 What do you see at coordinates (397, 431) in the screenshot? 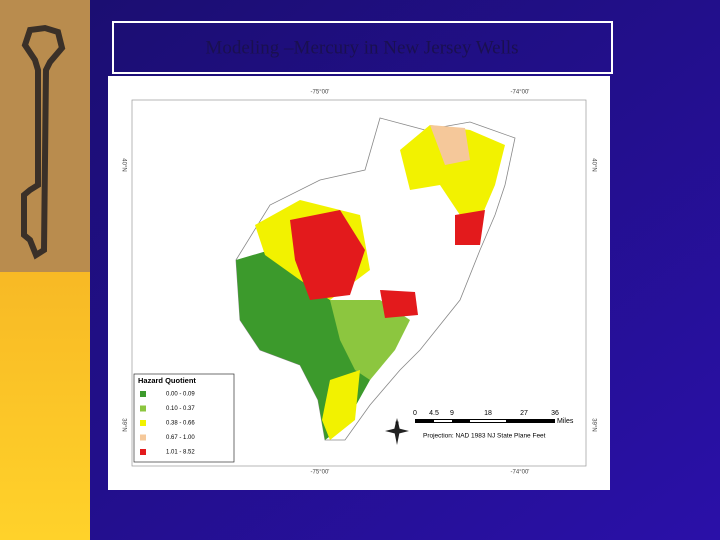
I see `north-arrow` at bounding box center [397, 431].